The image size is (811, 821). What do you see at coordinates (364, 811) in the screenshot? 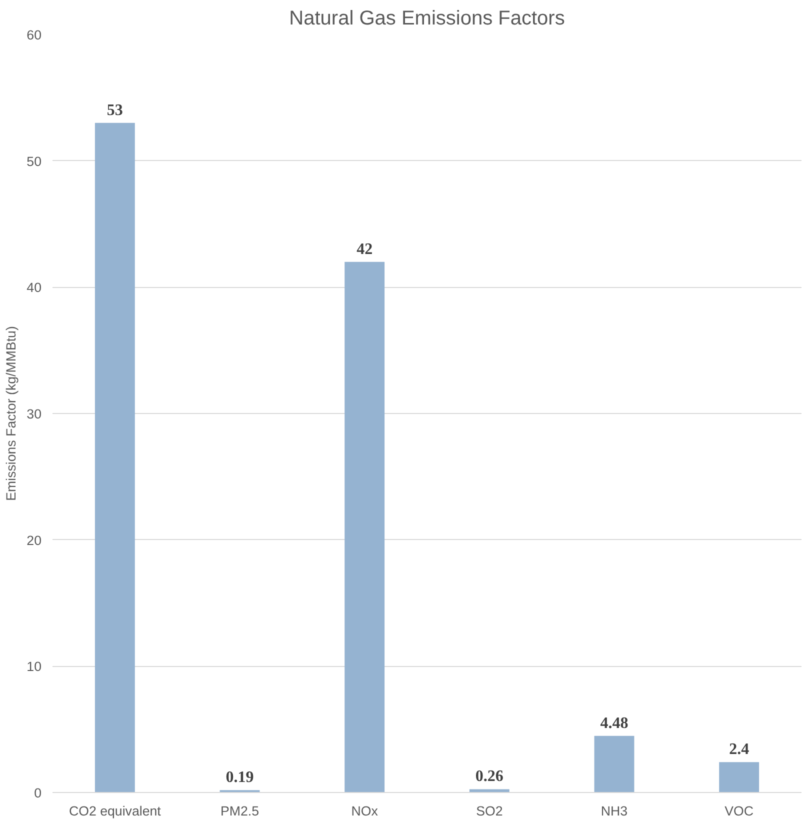
I see `x-tick-label: NOx` at bounding box center [364, 811].